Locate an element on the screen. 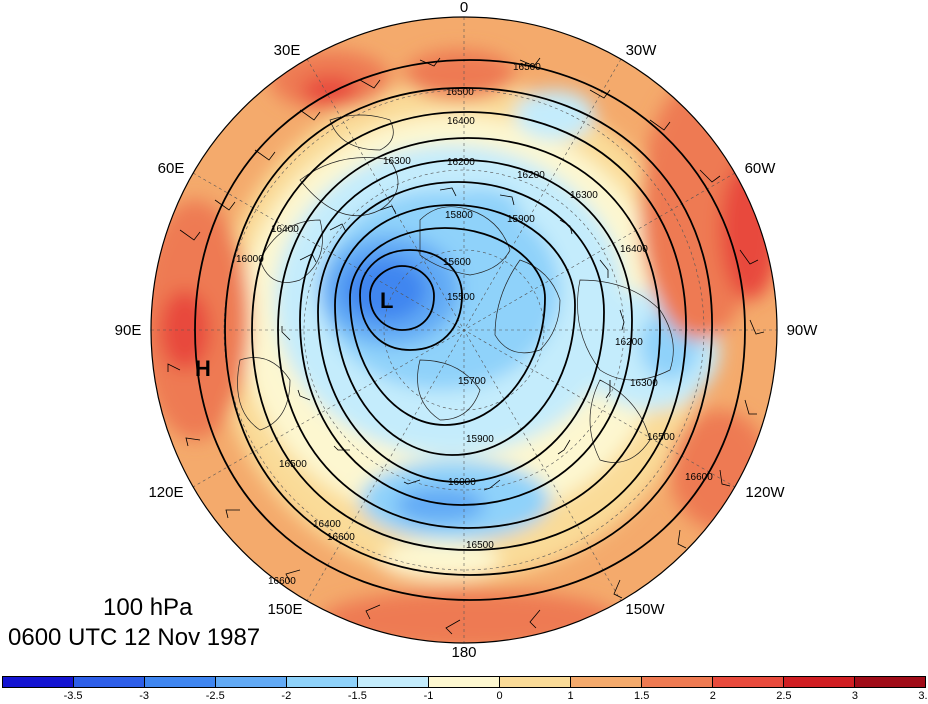 The width and height of the screenshot is (928, 704). colorbar-tick-label: 1.5 is located at coordinates (642, 696).